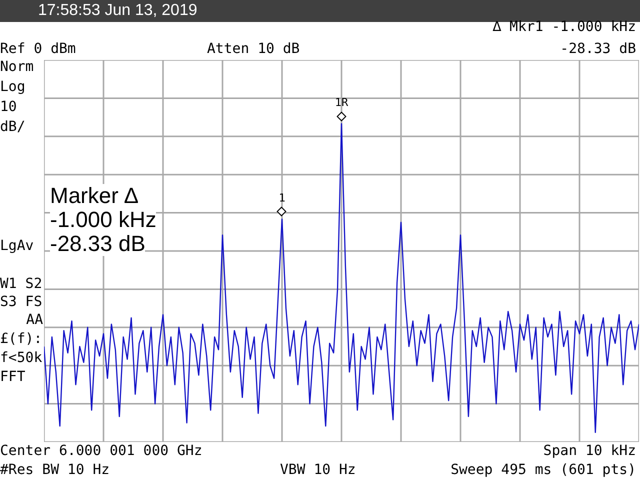 This screenshot has height=480, width=640. I want to click on text: -28.33 dB, so click(598, 49).